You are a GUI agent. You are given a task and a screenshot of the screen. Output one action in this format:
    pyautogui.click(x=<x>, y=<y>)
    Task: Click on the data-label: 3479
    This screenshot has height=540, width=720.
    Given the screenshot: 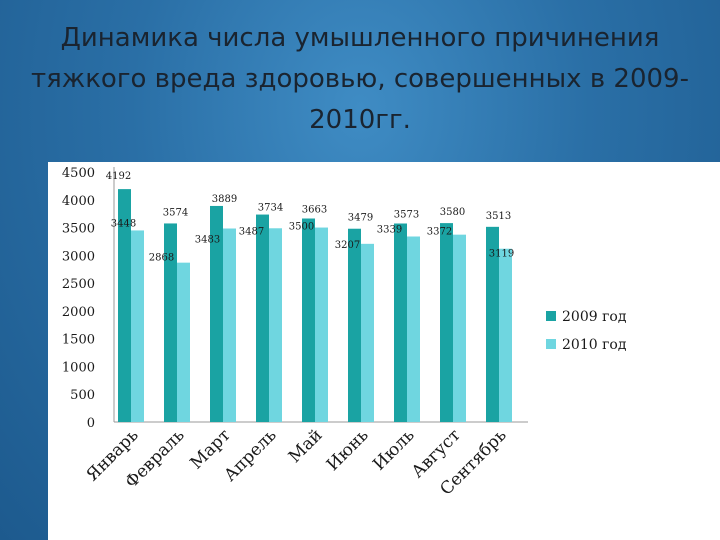 What is the action you would take?
    pyautogui.click(x=360, y=218)
    